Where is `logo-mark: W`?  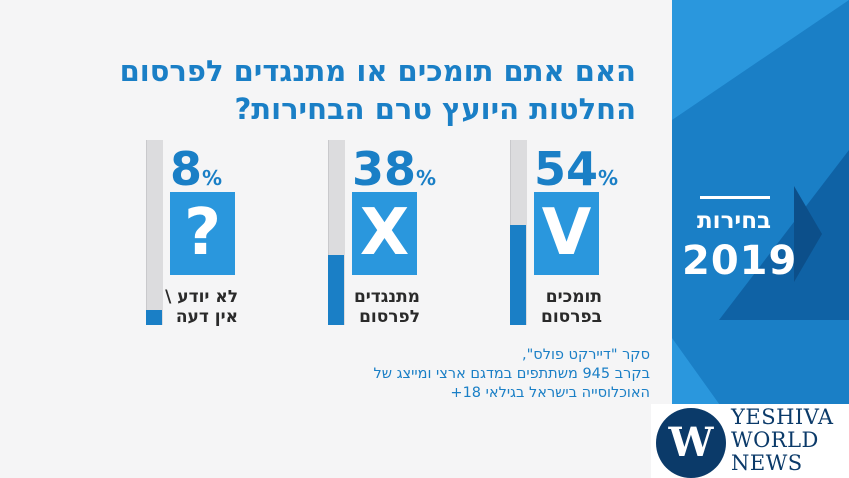
logo-mark: W is located at coordinates (691, 442).